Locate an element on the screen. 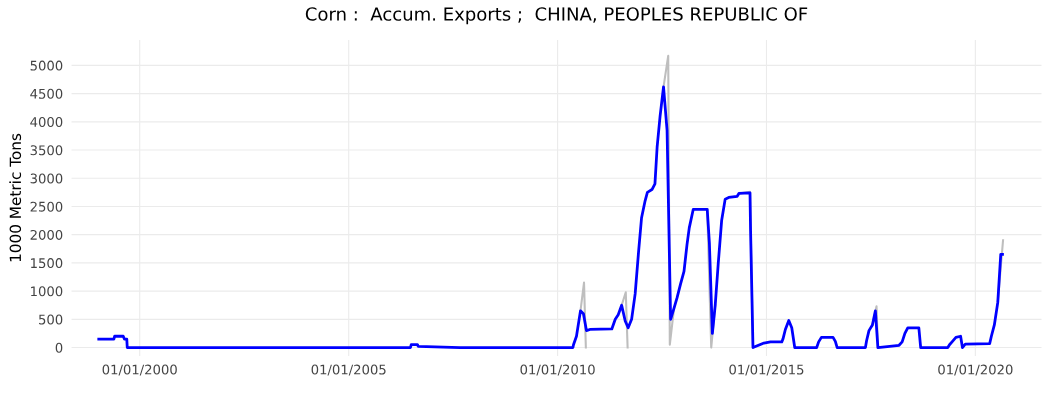  chart-title: Corn : Accum. Exports ; CHINA, PEOPLES REPUBLIC OF is located at coordinates (556, 16).